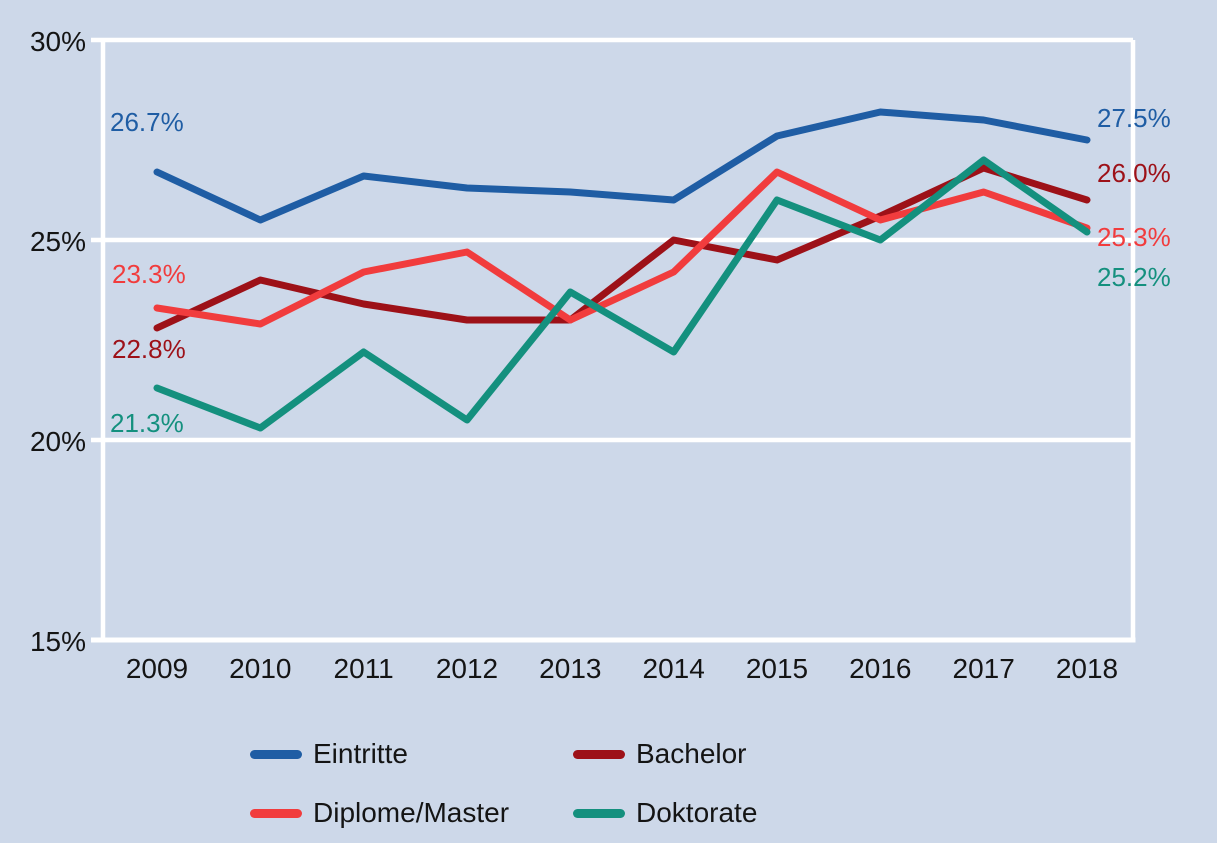 The image size is (1217, 843). I want to click on legend-item-doktorate: Doktorate, so click(665, 813).